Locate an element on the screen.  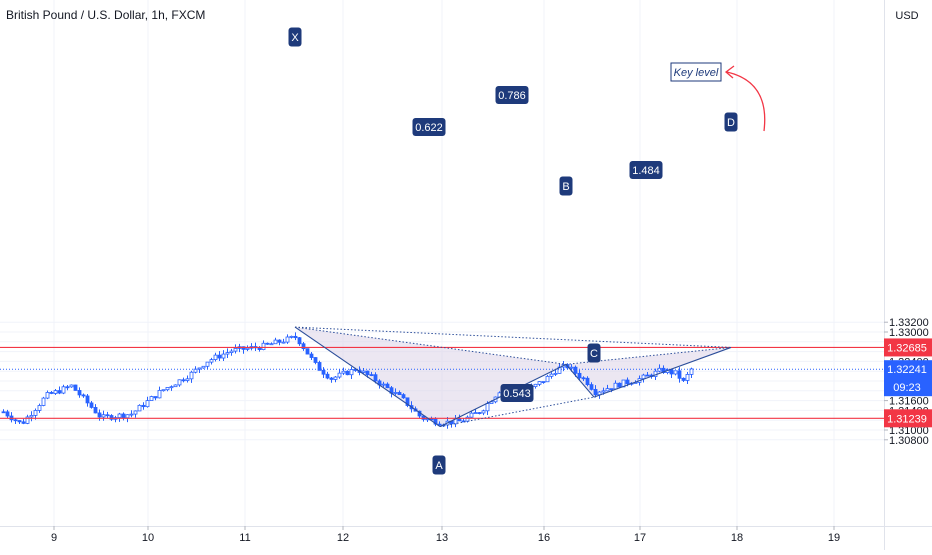
level-price-tag: 1.32685 is located at coordinates (907, 348).